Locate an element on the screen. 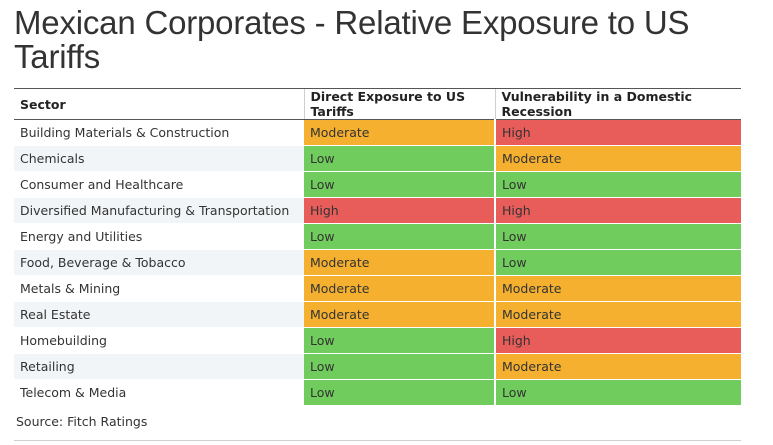 This screenshot has height=445, width=773. sector-cell: Real Estate is located at coordinates (159, 314).